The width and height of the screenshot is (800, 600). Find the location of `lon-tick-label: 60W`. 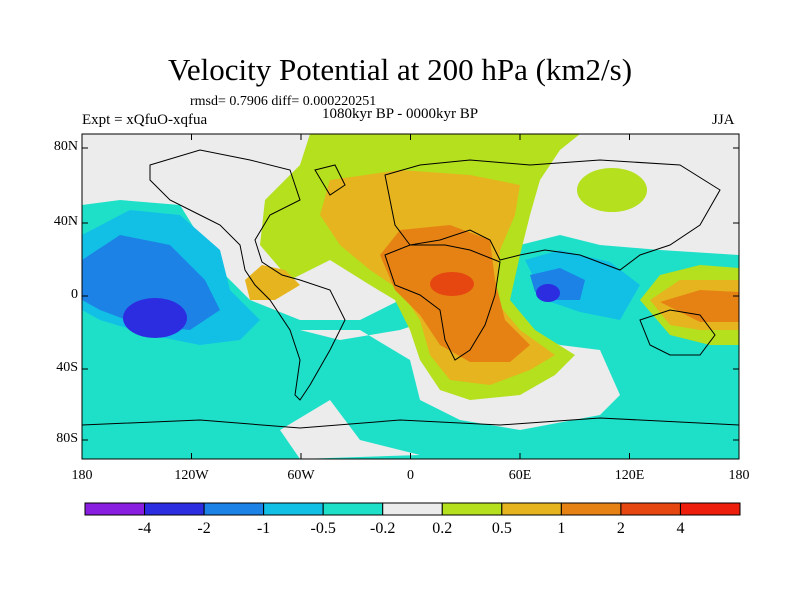

lon-tick-label: 60W is located at coordinates (301, 475).